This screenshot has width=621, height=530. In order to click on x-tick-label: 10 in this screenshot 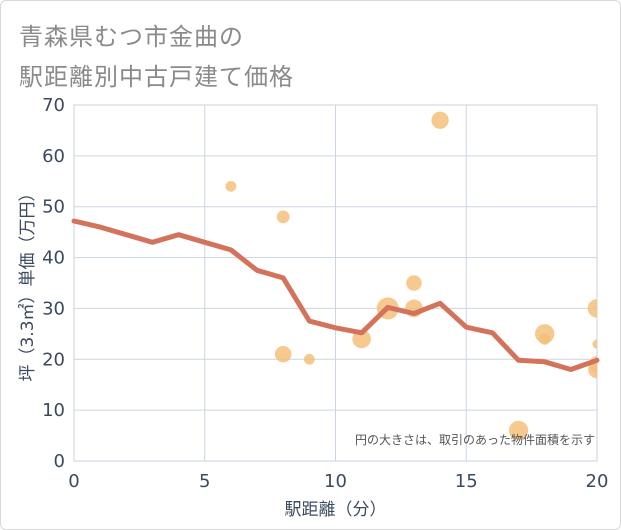, I will do `click(335, 481)`.